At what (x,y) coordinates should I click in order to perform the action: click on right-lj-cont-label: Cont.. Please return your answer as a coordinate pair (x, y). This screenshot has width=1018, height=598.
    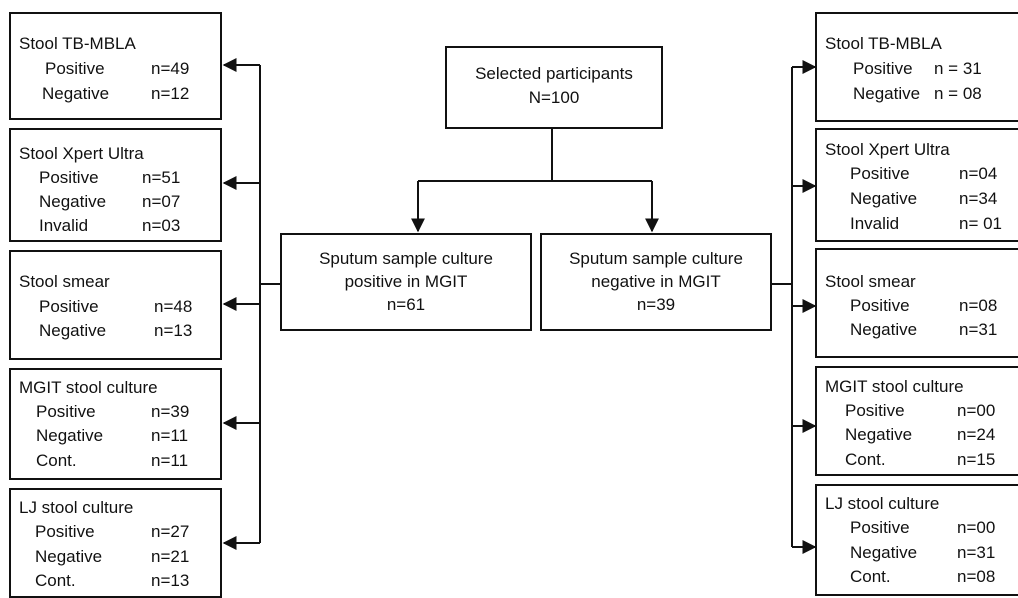
    Looking at the image, I should click on (870, 576).